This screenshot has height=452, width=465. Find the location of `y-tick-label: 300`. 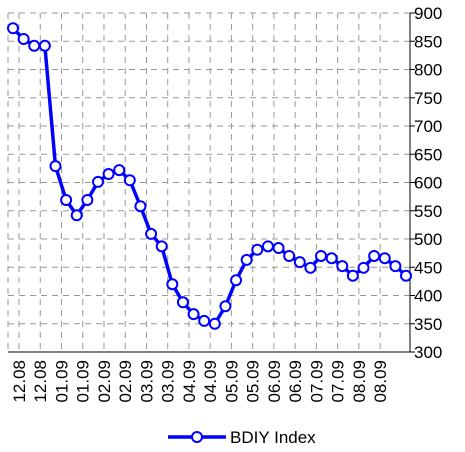

y-tick-label: 300 is located at coordinates (428, 352).